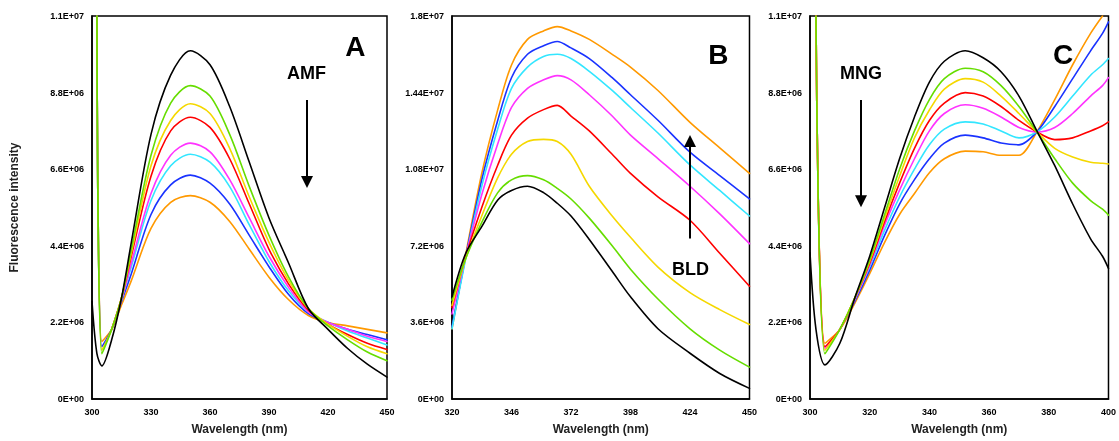 The image size is (1119, 441). What do you see at coordinates (1108, 411) in the screenshot?
I see `x-tick-label: 400` at bounding box center [1108, 411].